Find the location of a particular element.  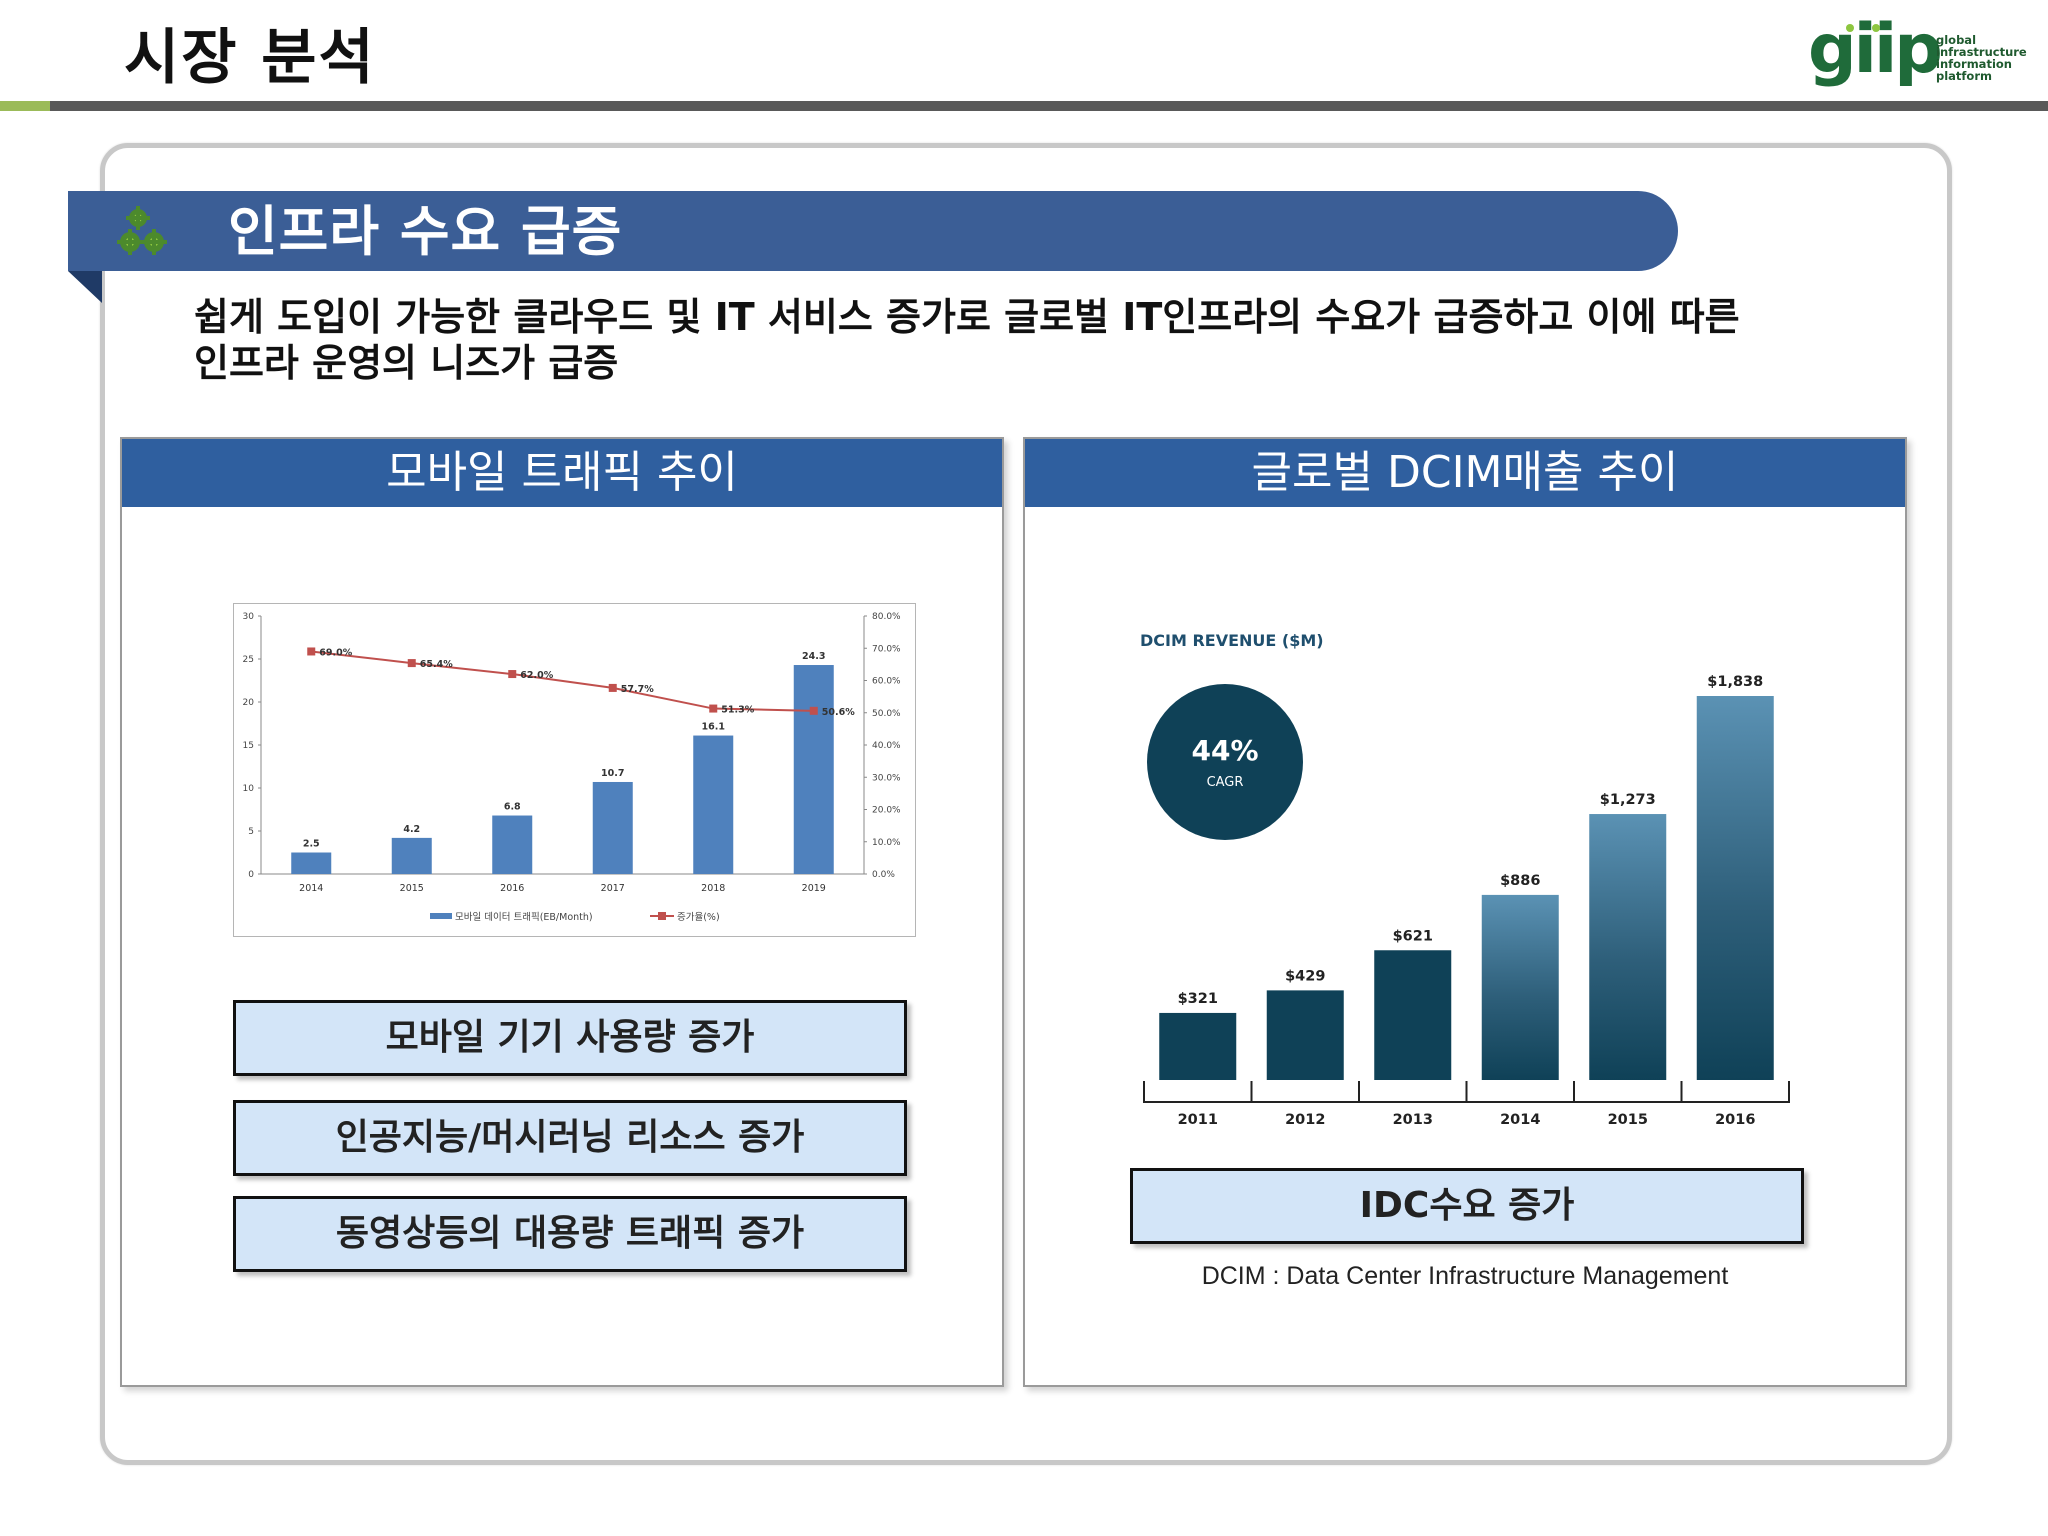

mobile-traffic-panel-title: 모바일 트래픽 추이 is located at coordinates (562, 473).